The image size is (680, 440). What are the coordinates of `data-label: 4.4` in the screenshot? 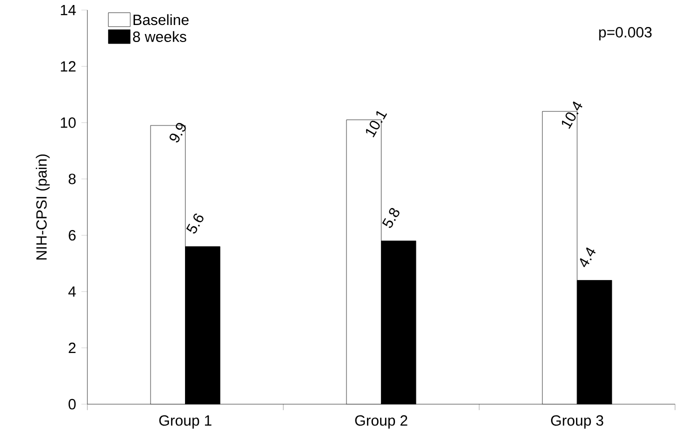 It's located at (588, 257).